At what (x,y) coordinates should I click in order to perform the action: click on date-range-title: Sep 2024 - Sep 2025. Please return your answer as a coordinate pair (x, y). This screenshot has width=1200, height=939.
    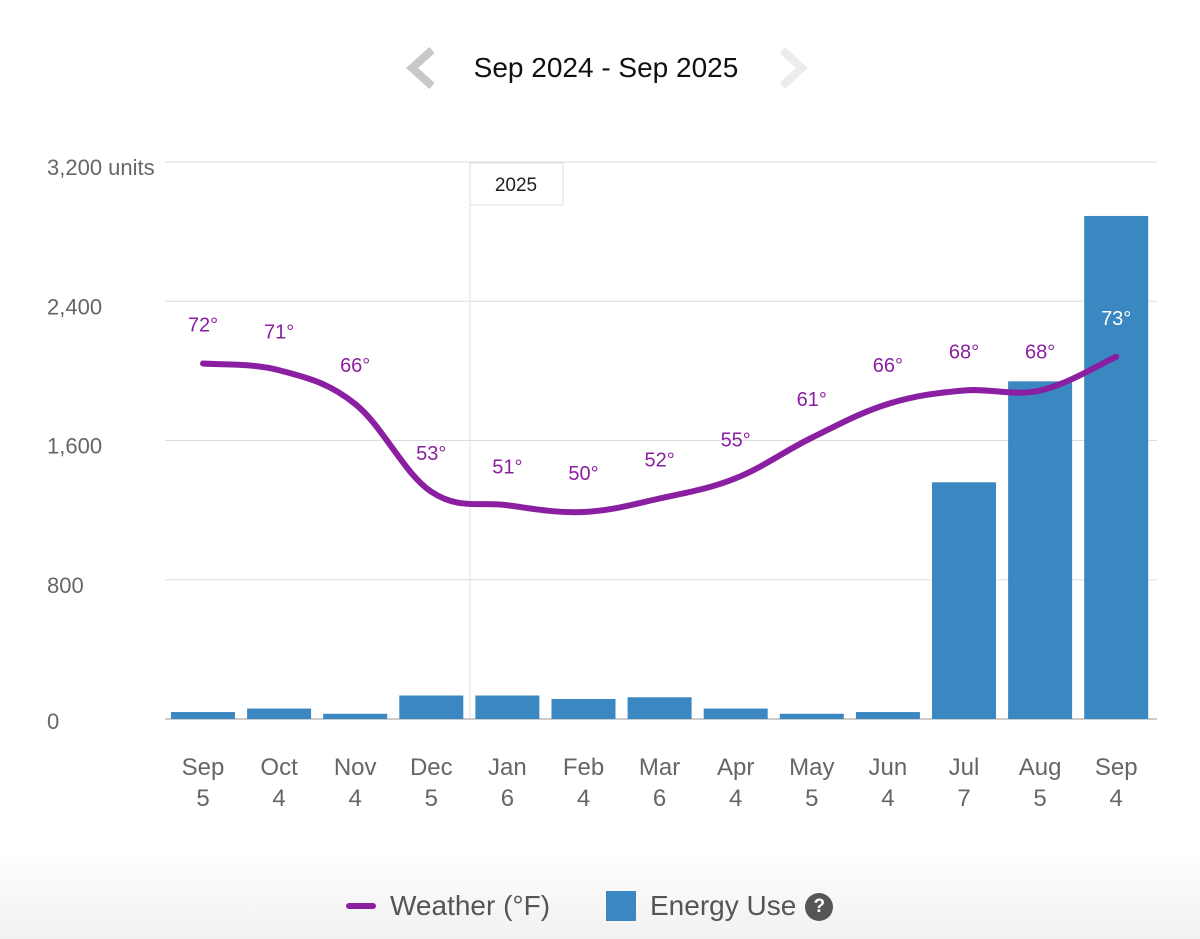
    Looking at the image, I should click on (606, 67).